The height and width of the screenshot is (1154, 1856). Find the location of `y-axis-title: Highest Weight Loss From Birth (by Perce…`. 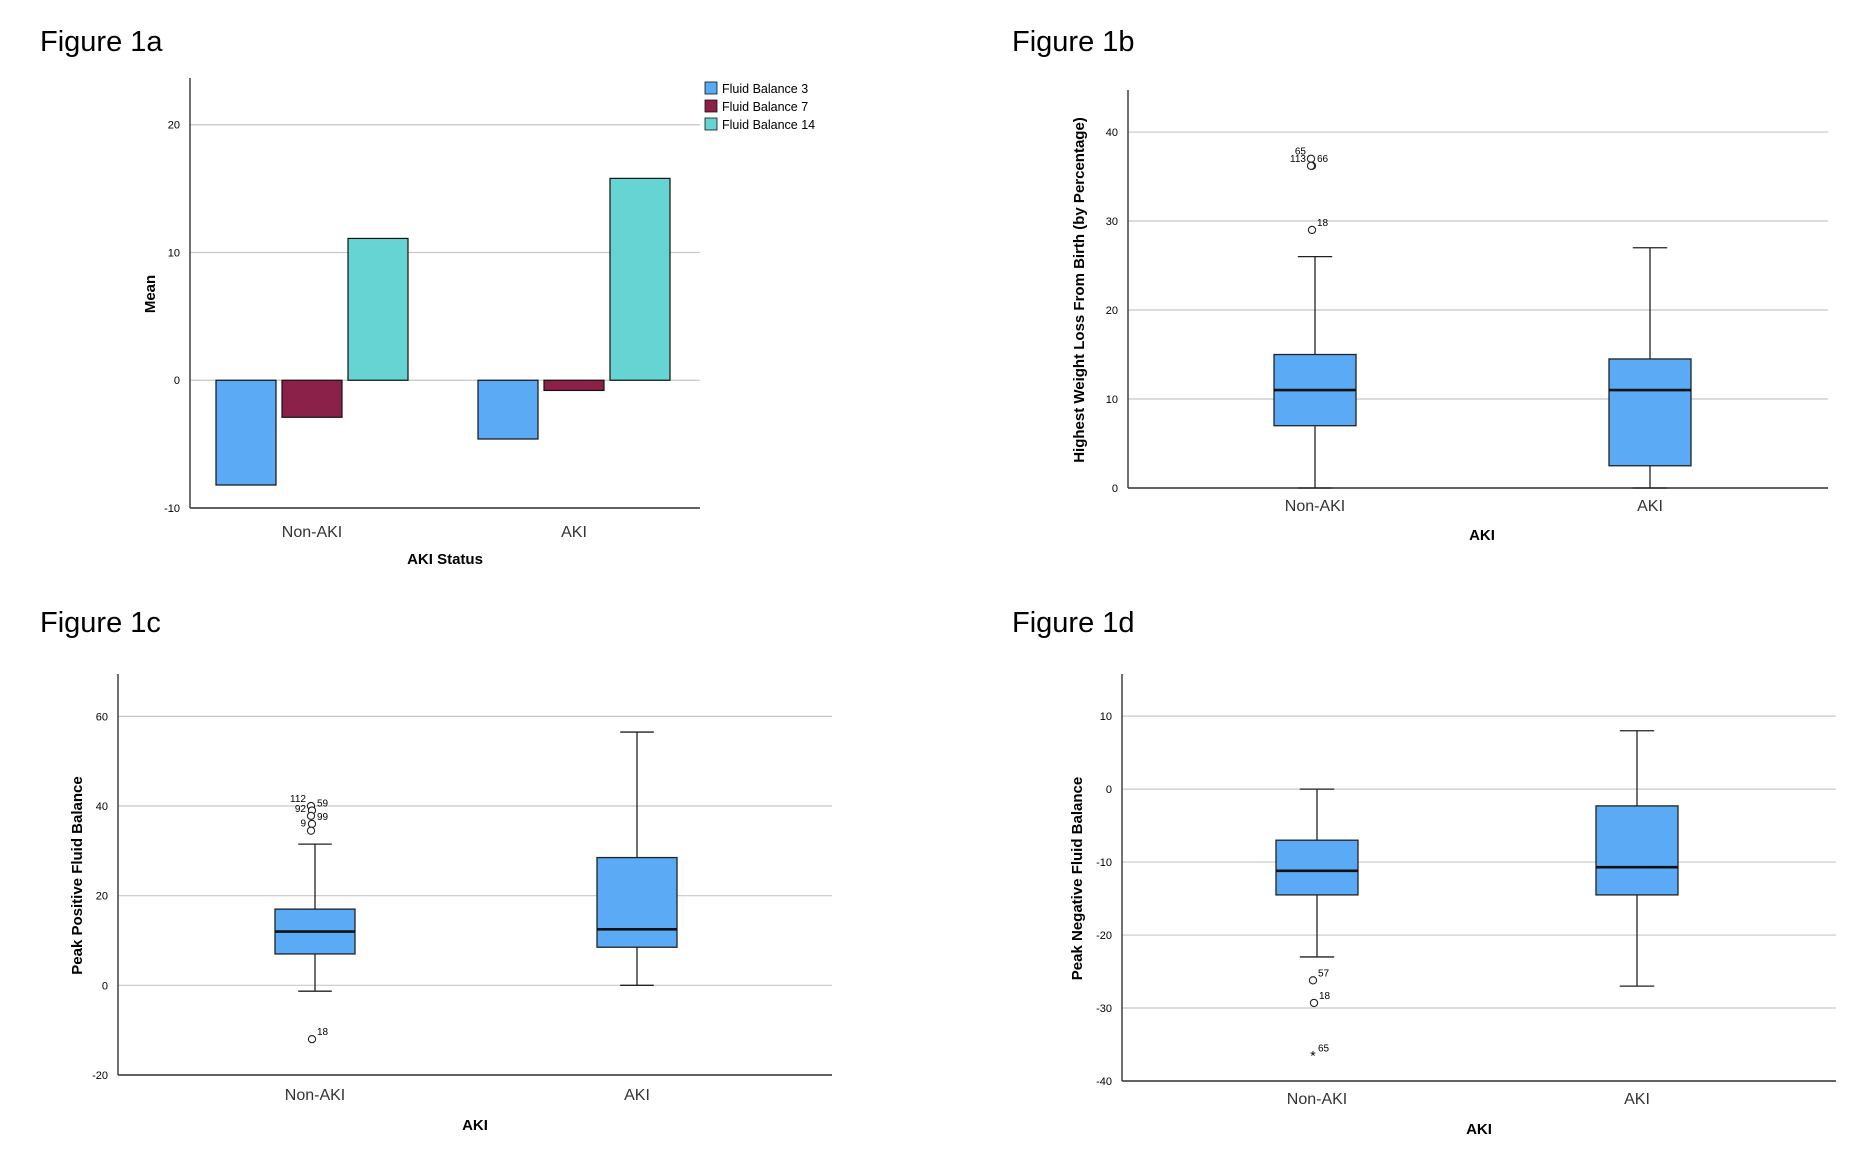

y-axis-title: Highest Weight Loss From Birth (by Perce… is located at coordinates (1079, 290).